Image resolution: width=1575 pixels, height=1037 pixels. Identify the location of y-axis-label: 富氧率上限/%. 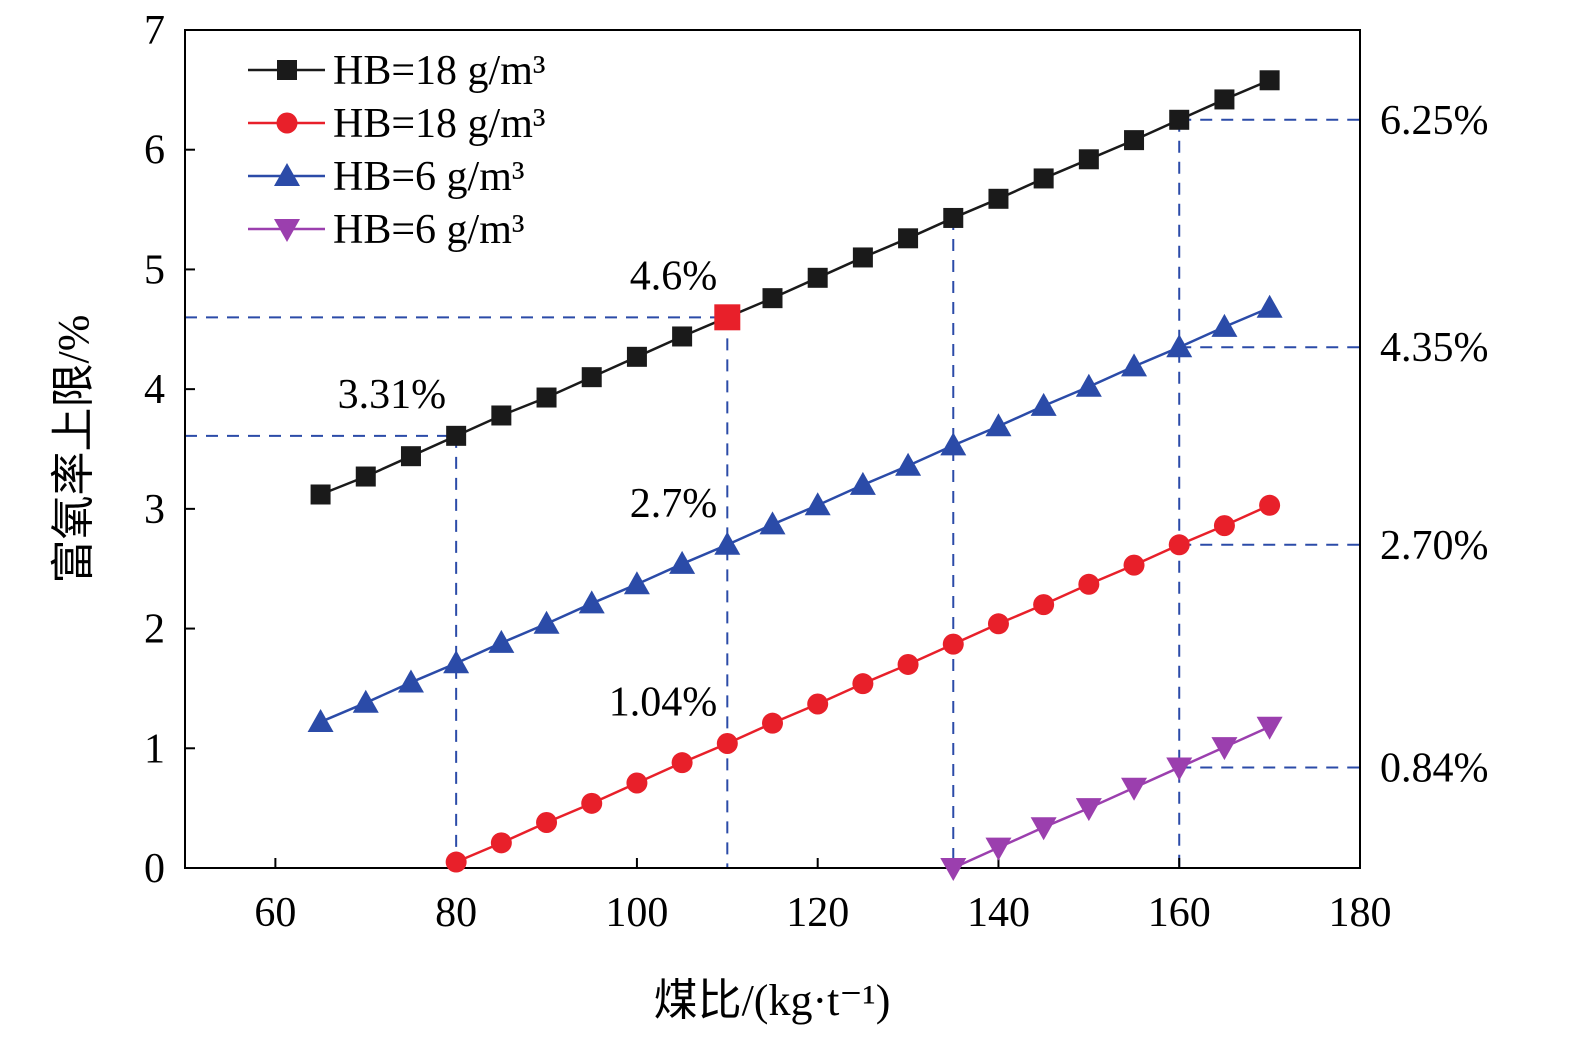
(73, 449).